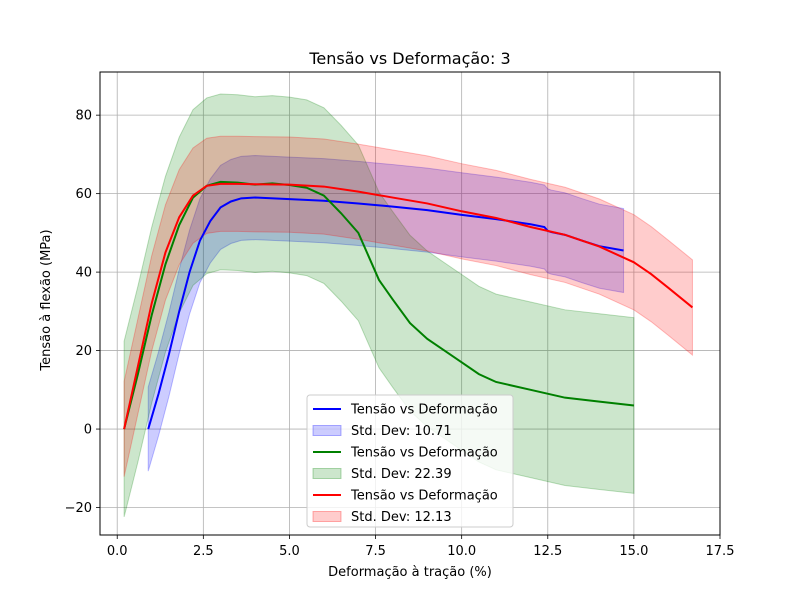 This screenshot has width=800, height=600. I want to click on y-tick-label: 40, so click(83, 273).